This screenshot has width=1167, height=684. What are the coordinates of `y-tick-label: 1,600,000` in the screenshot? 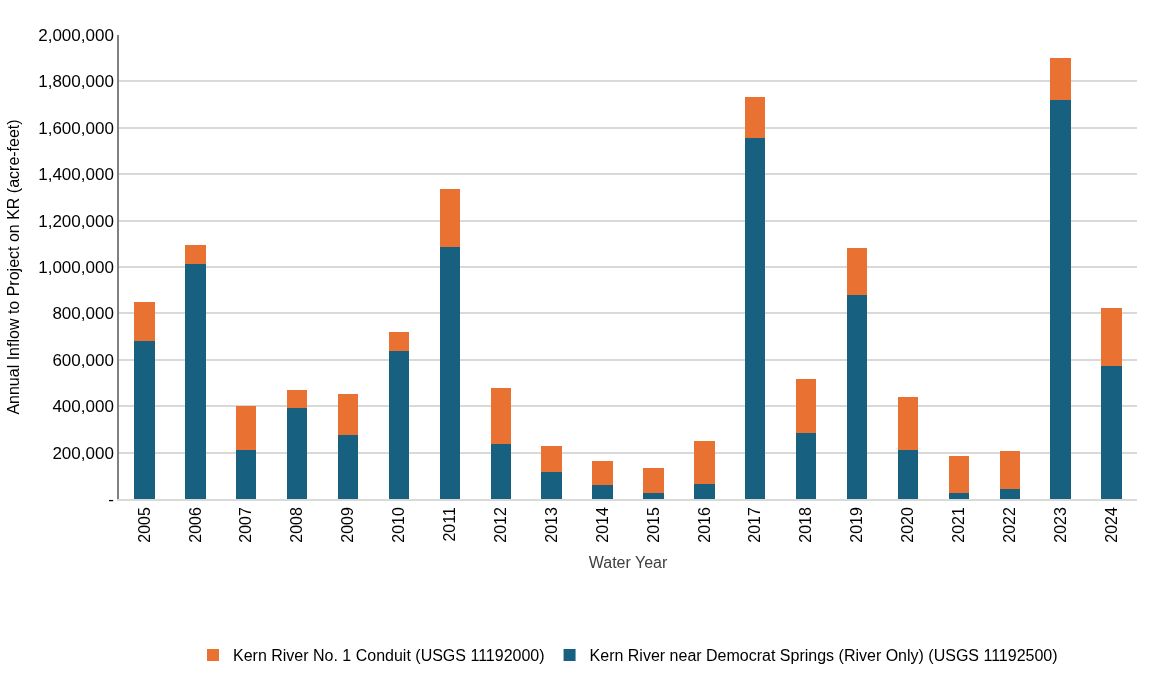 It's located at (76, 128).